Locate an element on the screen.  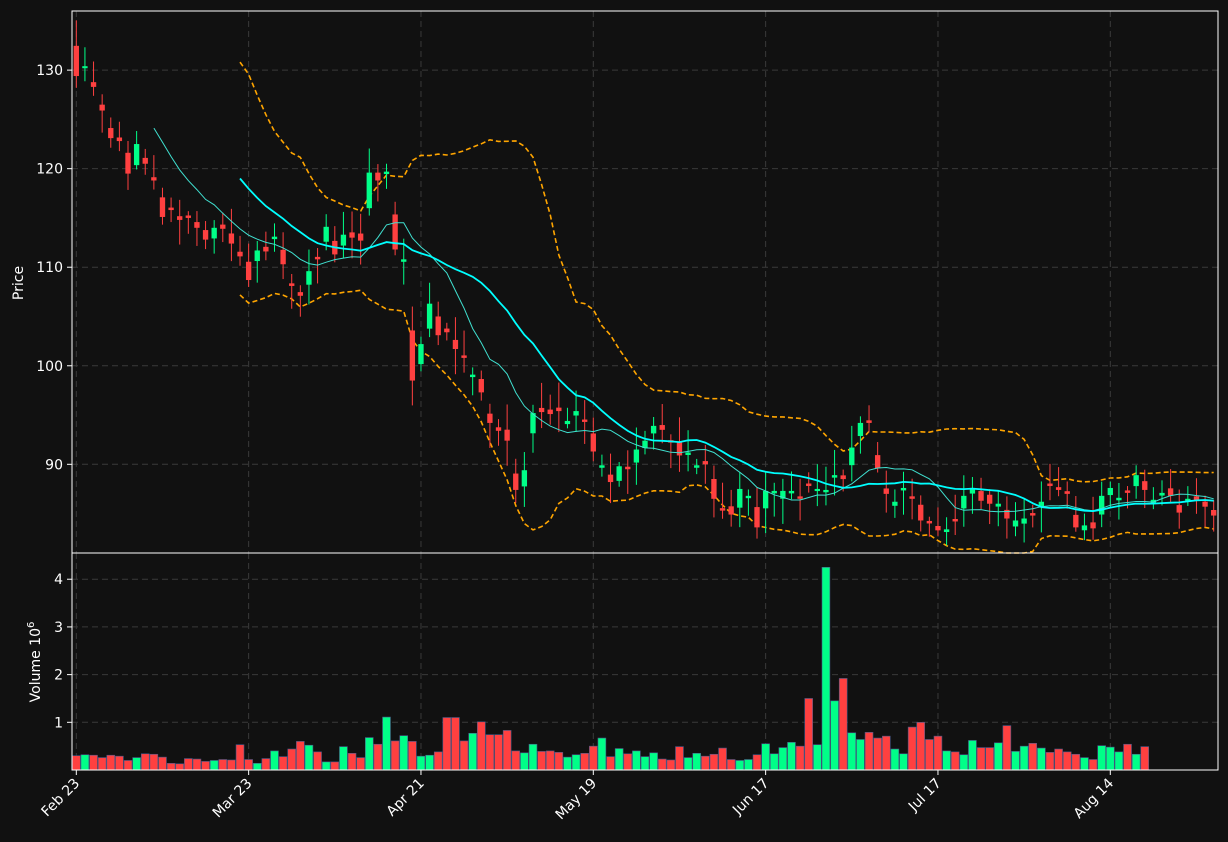
price-tick-label: 120 is located at coordinates (49, 170).